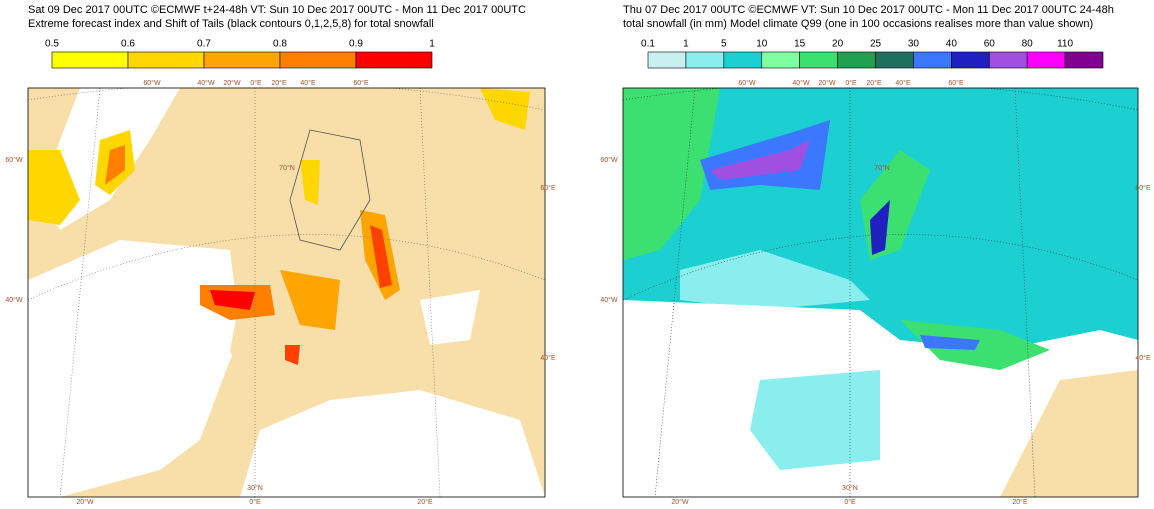 The image size is (1154, 509). What do you see at coordinates (1028, 44) in the screenshot?
I see `colorbar-label: 80` at bounding box center [1028, 44].